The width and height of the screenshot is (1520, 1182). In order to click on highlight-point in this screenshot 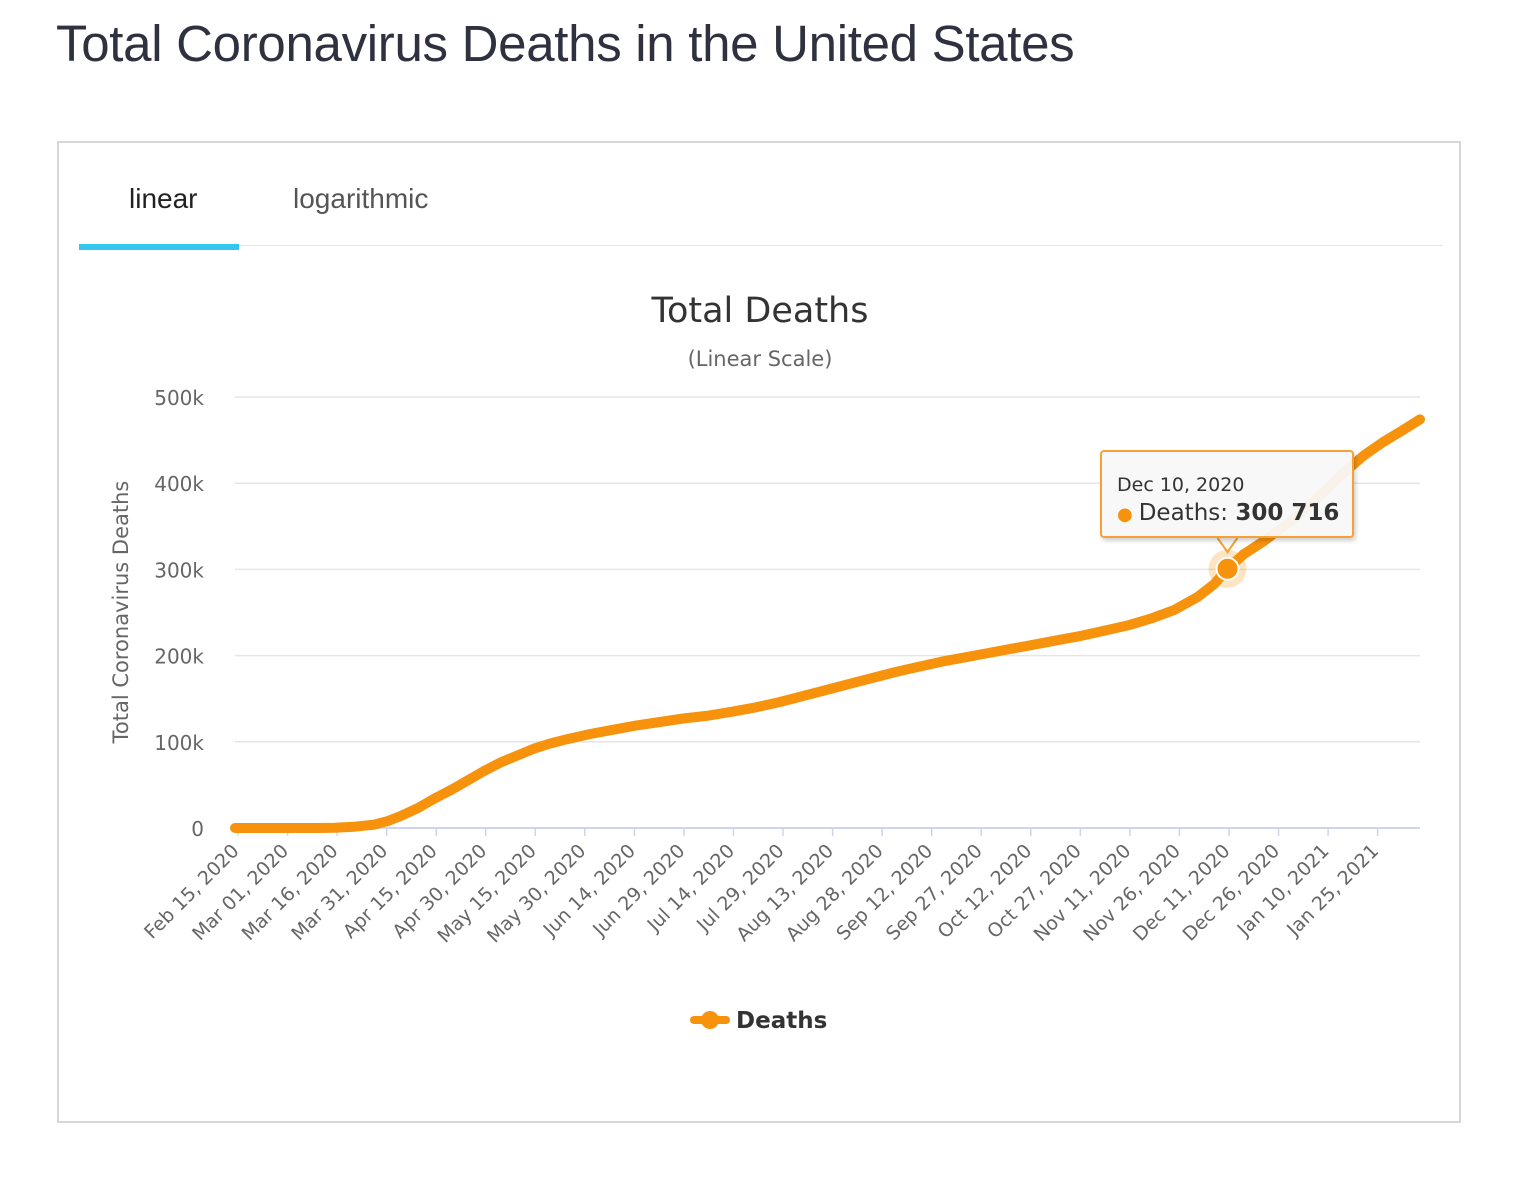, I will do `click(1227, 568)`.